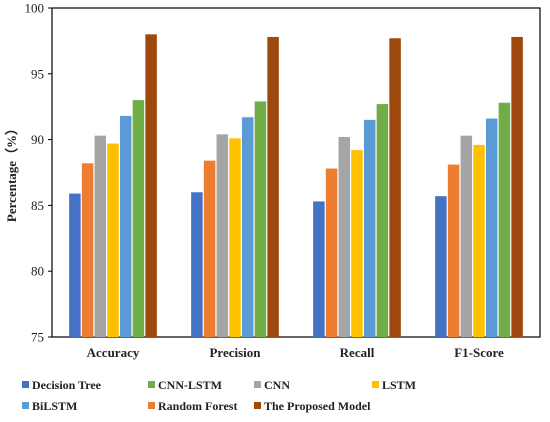 The width and height of the screenshot is (550, 422). What do you see at coordinates (35, 8) in the screenshot?
I see `y-tick-label: 100` at bounding box center [35, 8].